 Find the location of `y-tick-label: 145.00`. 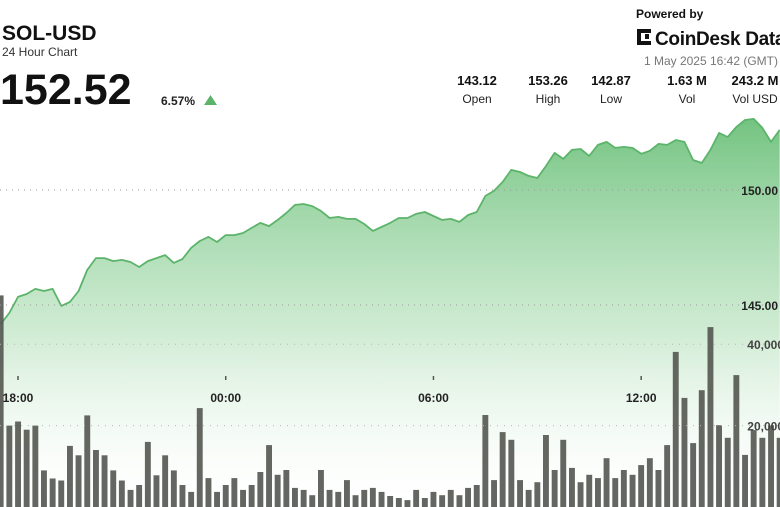

y-tick-label: 145.00 is located at coordinates (759, 306).